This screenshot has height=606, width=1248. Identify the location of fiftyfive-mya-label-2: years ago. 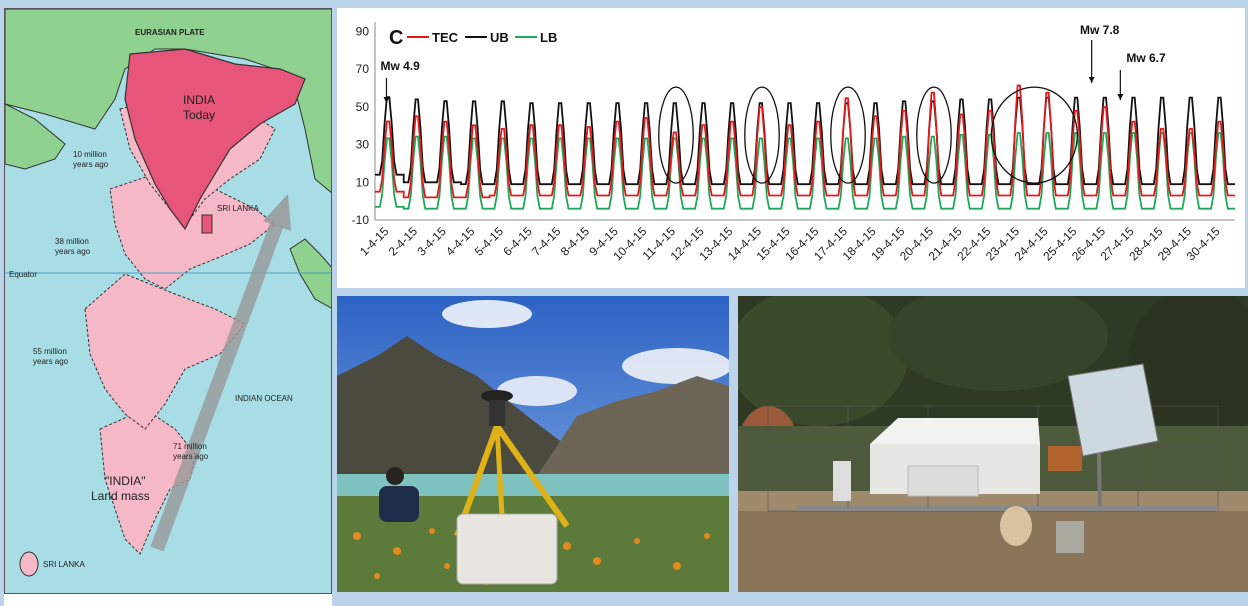
(51, 361).